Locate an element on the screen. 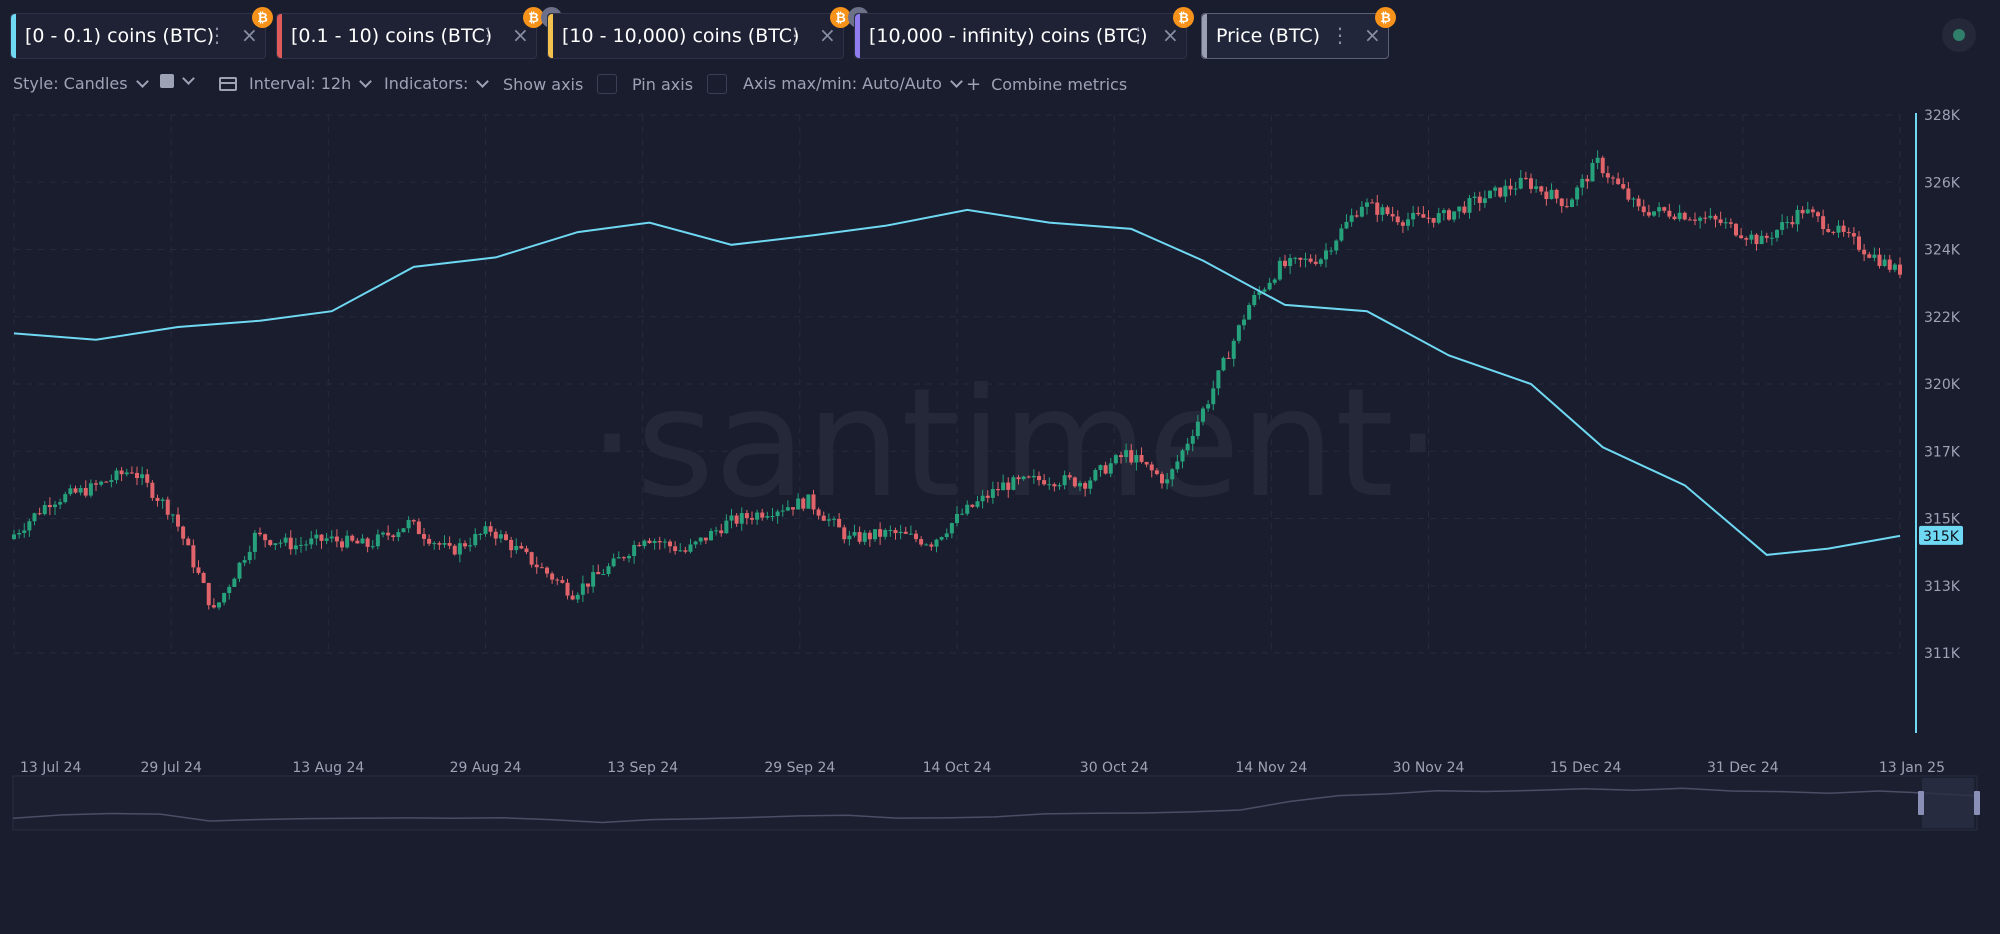 This screenshot has height=934, width=2000. indicators-dropdown: Indicators: is located at coordinates (437, 83).